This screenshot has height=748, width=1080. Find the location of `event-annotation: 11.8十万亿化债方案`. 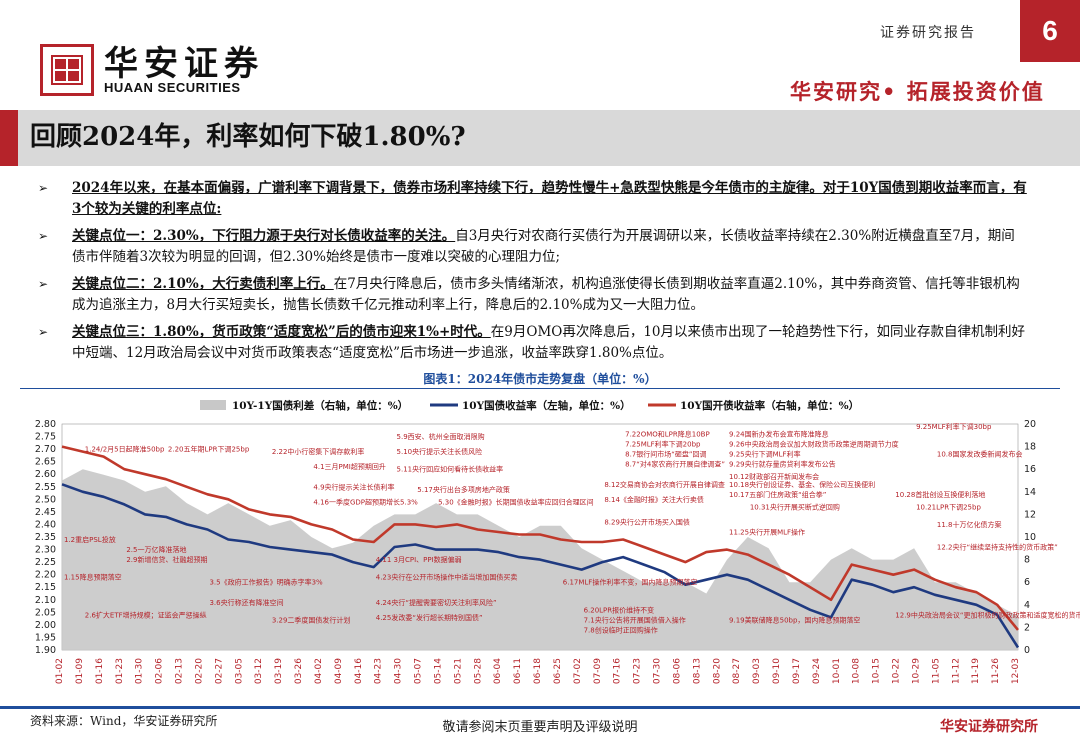

event-annotation: 11.8十万亿化债方案 is located at coordinates (969, 524).